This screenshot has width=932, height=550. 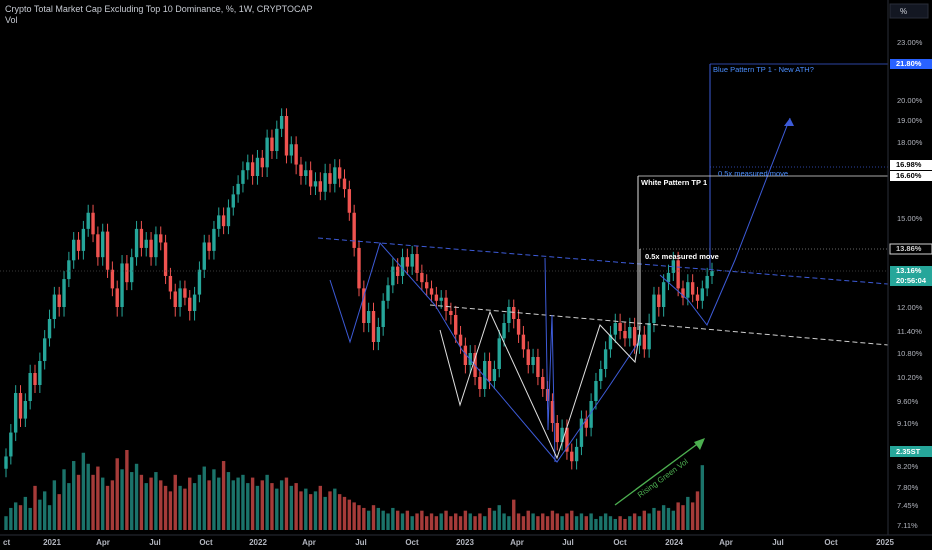 What do you see at coordinates (908, 401) in the screenshot?
I see `price-axis-label: 9.60%` at bounding box center [908, 401].